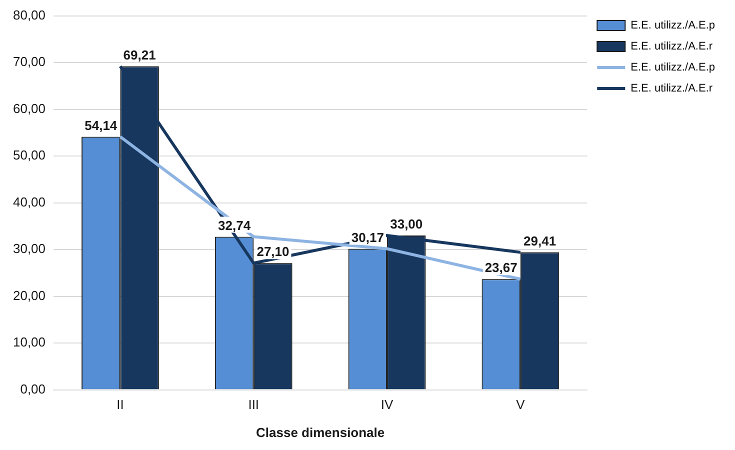 The width and height of the screenshot is (735, 450). I want to click on x-tick-label: II, so click(120, 404).